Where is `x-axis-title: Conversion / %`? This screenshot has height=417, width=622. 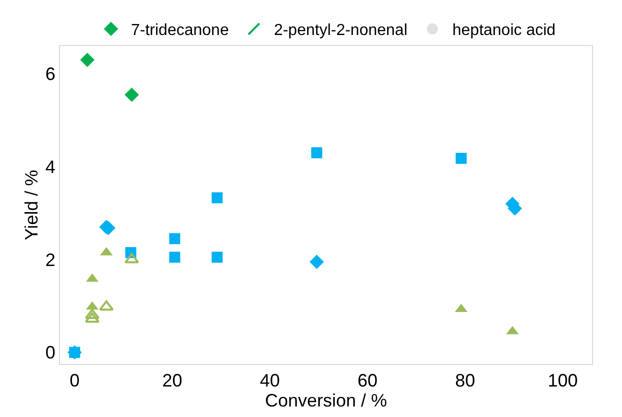 x-axis-title: Conversion / % is located at coordinates (326, 400).